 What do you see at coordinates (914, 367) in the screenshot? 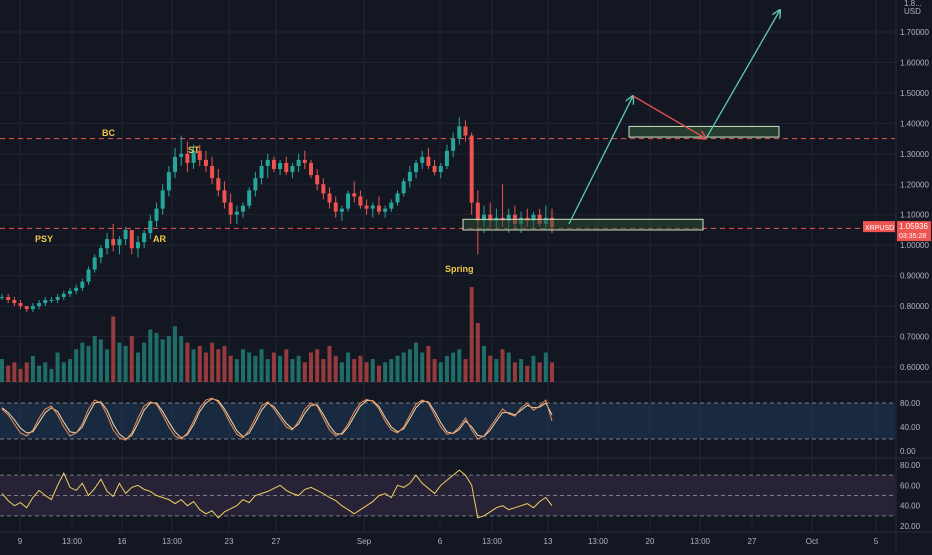
I see `price-tick-label: 0.60000` at bounding box center [914, 367].